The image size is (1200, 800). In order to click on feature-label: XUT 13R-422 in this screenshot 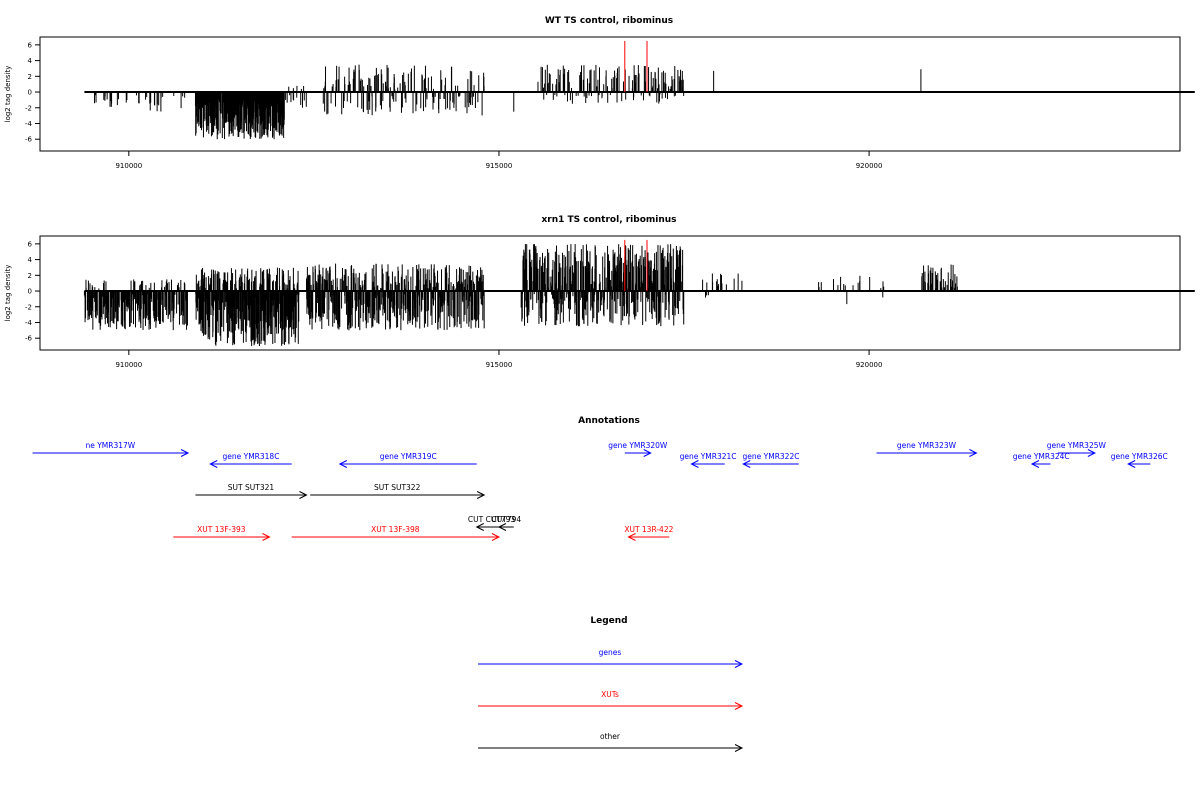, I will do `click(648, 529)`.